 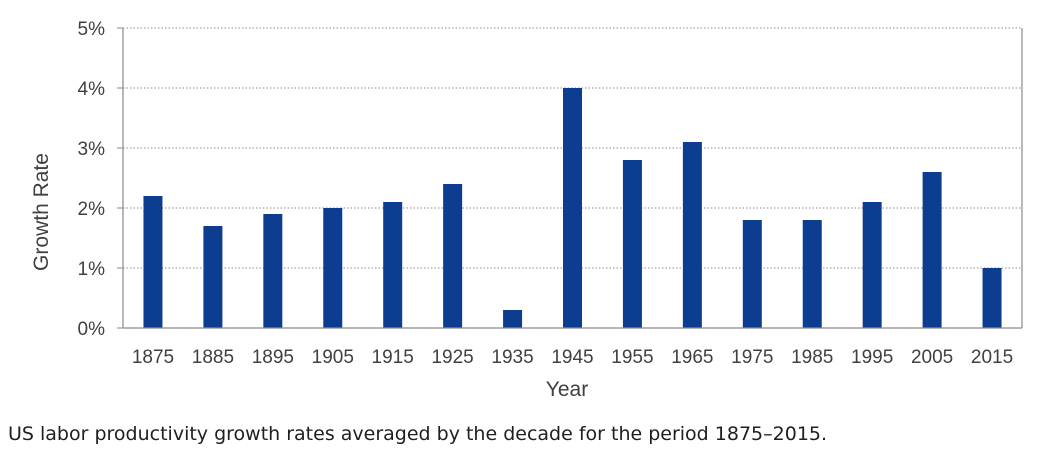 I want to click on bar-1915, so click(x=393, y=265).